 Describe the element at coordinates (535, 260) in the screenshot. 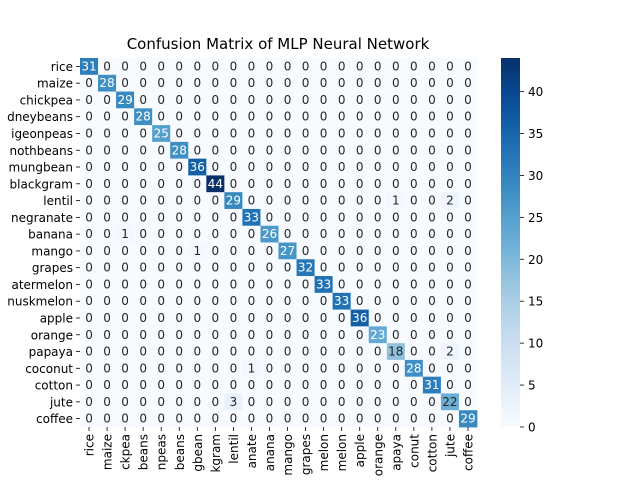

I see `colorbar-tick-label: 20` at that location.